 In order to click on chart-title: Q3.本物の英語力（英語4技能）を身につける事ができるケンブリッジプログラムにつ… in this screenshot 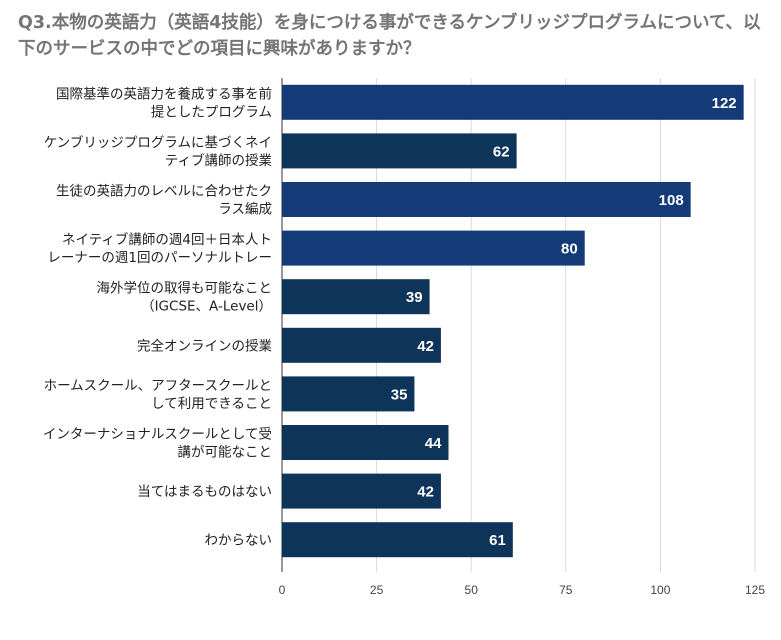, I will do `click(389, 36)`.